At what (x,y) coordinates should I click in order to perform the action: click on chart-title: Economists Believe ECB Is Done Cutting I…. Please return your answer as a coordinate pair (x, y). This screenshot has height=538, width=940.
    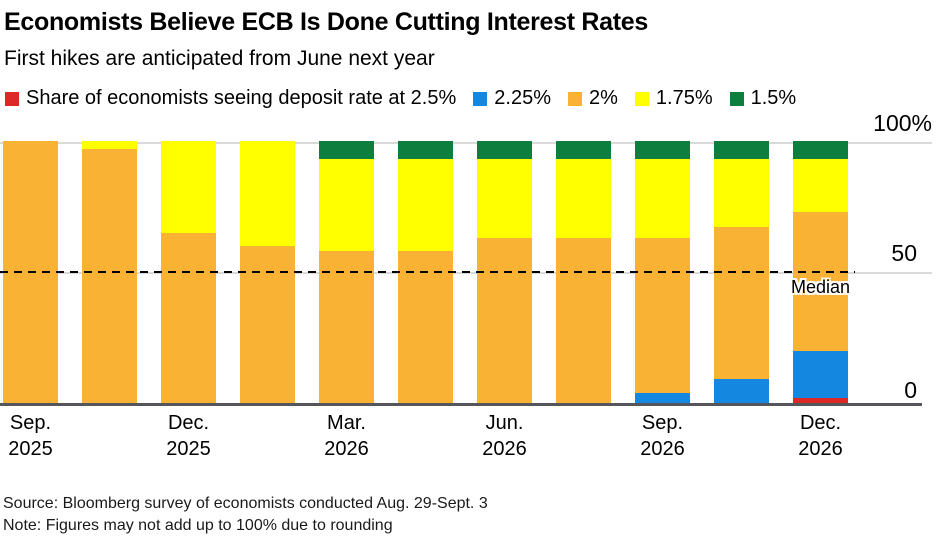
    Looking at the image, I should click on (326, 22).